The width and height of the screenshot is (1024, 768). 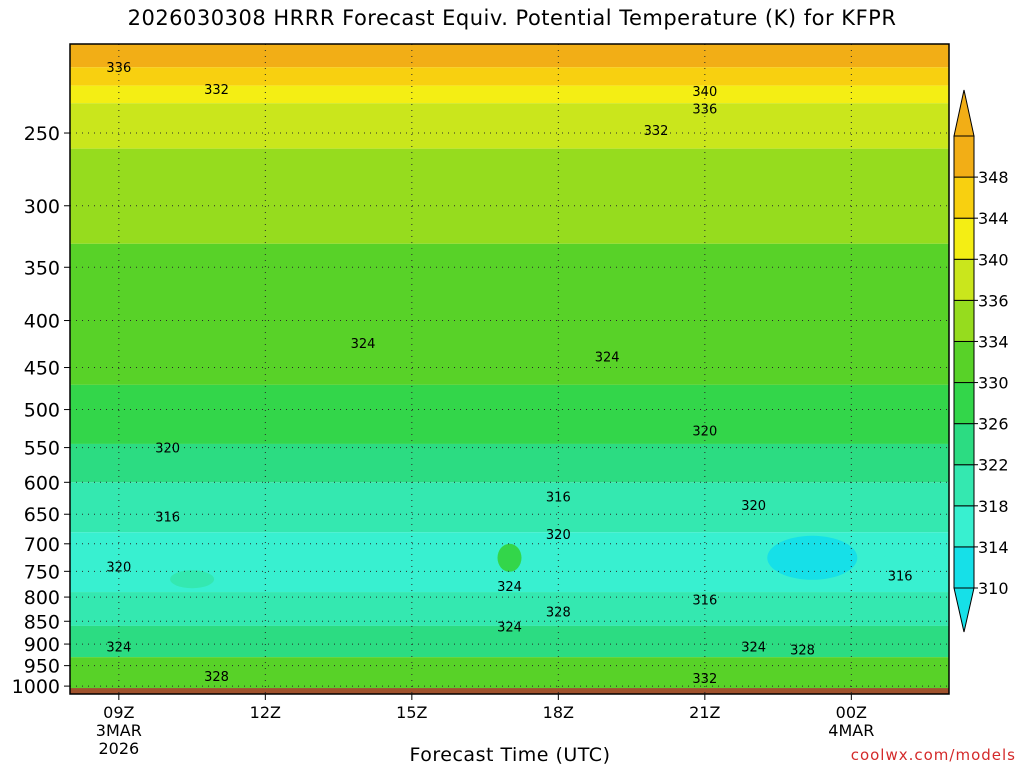 I want to click on colorbar-label: 322, so click(x=993, y=465).